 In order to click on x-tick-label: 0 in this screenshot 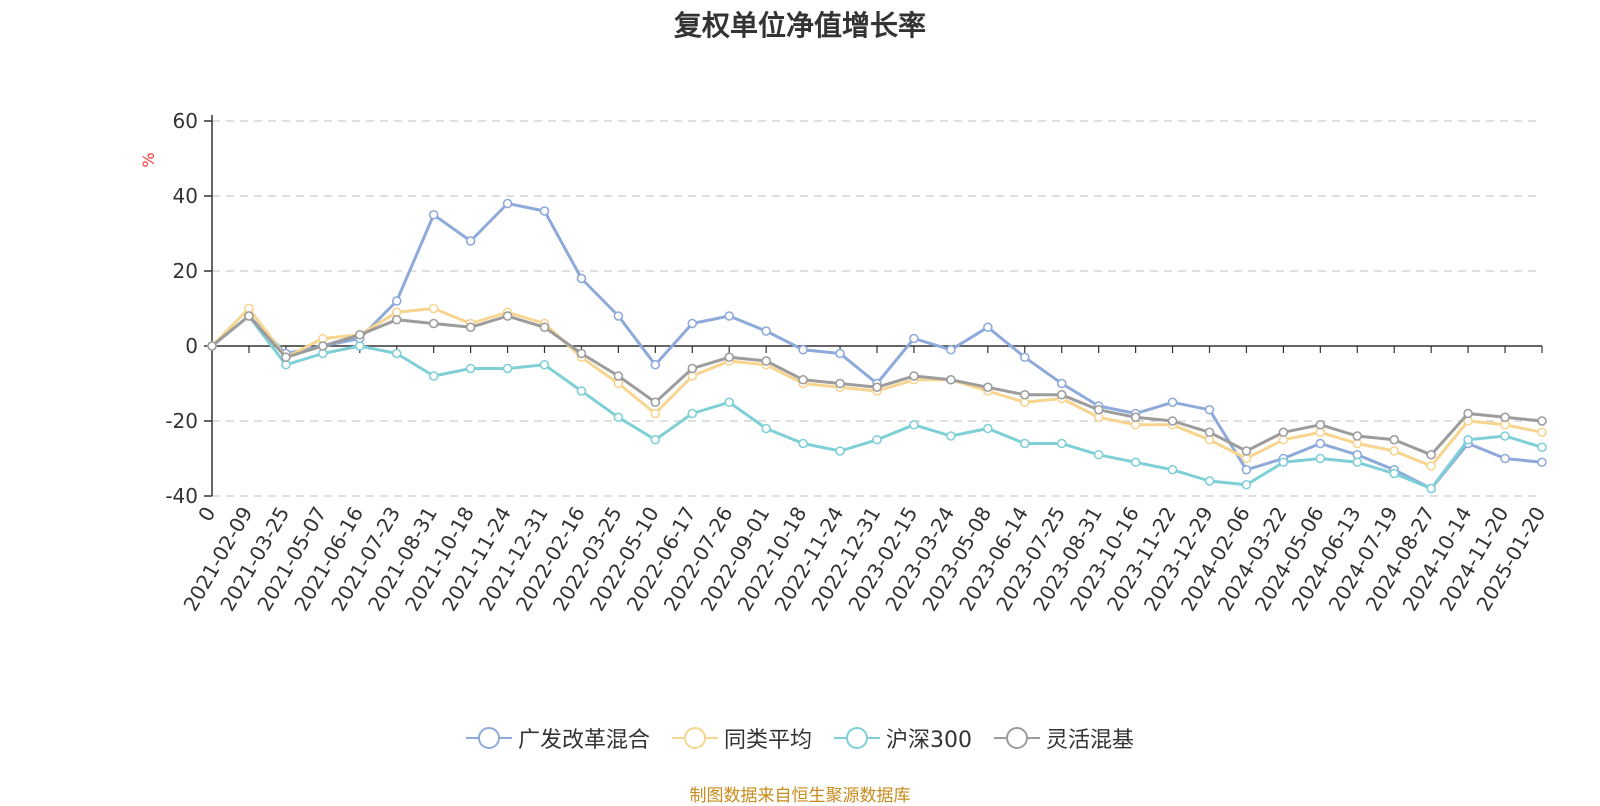, I will do `click(206, 514)`.